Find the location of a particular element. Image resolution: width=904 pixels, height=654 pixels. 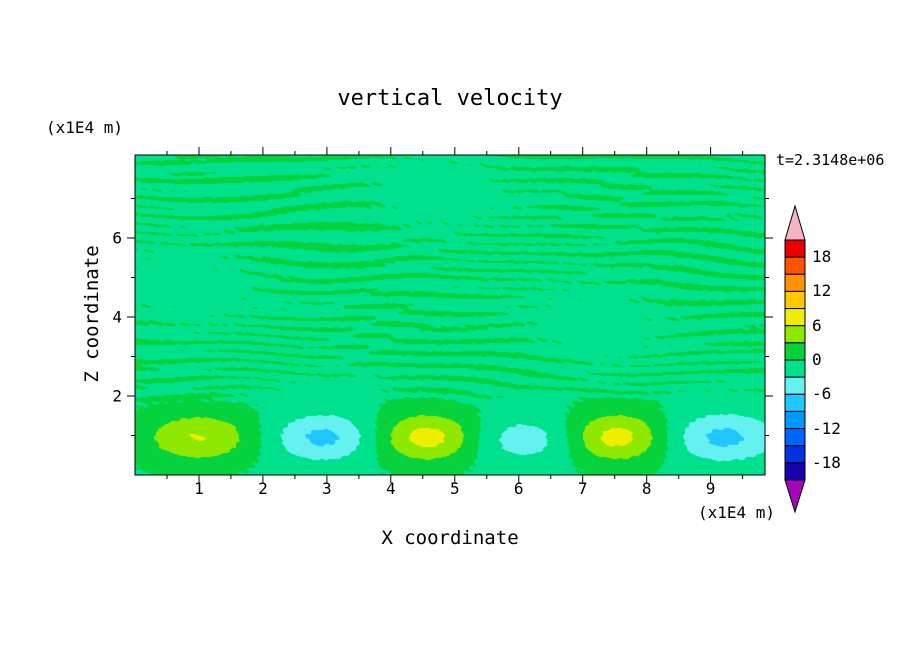

x-tick-label: 2 is located at coordinates (263, 488).